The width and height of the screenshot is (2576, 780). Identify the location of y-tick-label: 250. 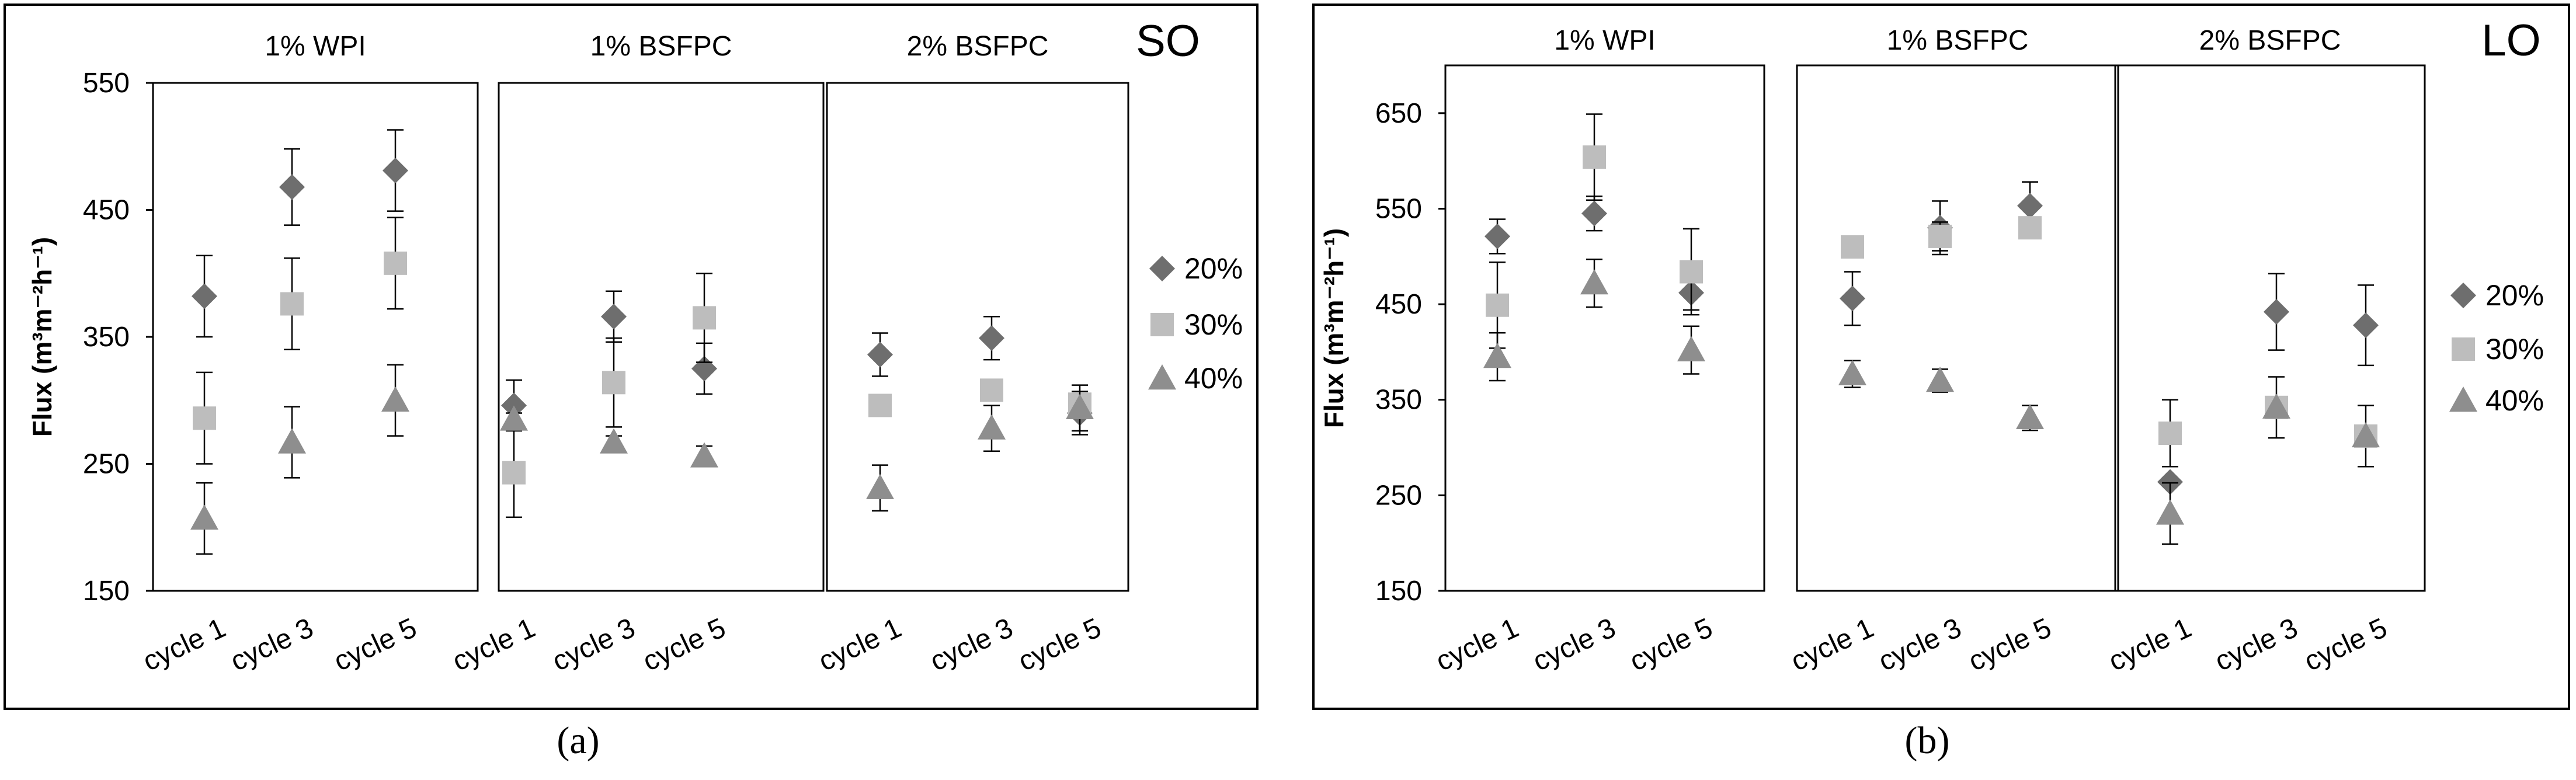
(107, 464).